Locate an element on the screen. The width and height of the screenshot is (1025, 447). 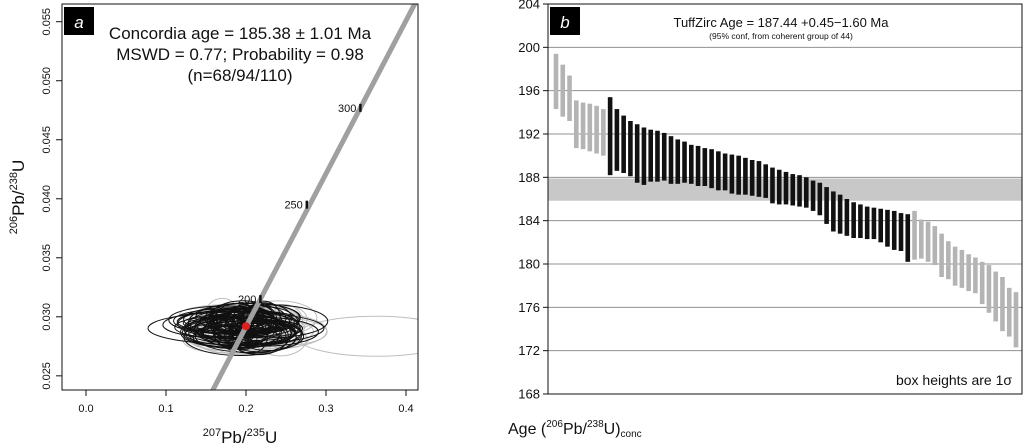
x-tick-label: 0.3 is located at coordinates (325, 409).